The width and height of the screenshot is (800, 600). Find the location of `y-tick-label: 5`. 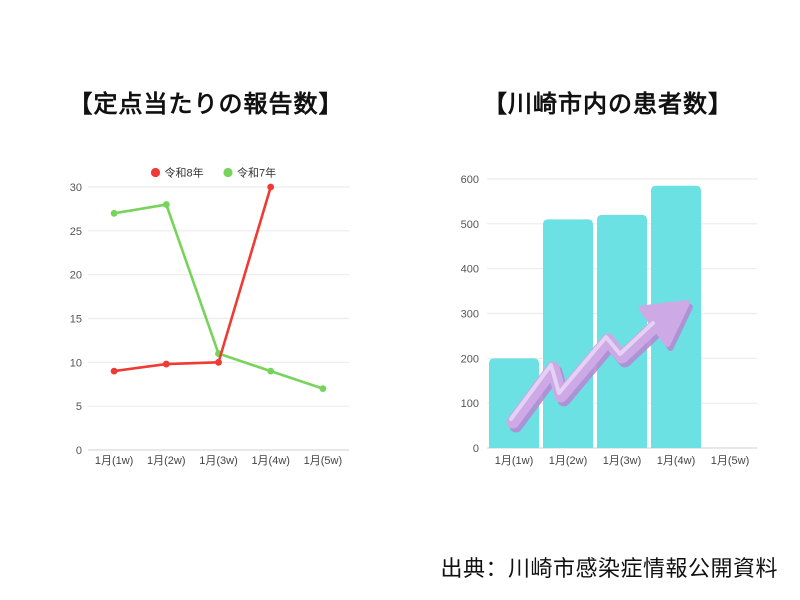

y-tick-label: 5 is located at coordinates (79, 407).